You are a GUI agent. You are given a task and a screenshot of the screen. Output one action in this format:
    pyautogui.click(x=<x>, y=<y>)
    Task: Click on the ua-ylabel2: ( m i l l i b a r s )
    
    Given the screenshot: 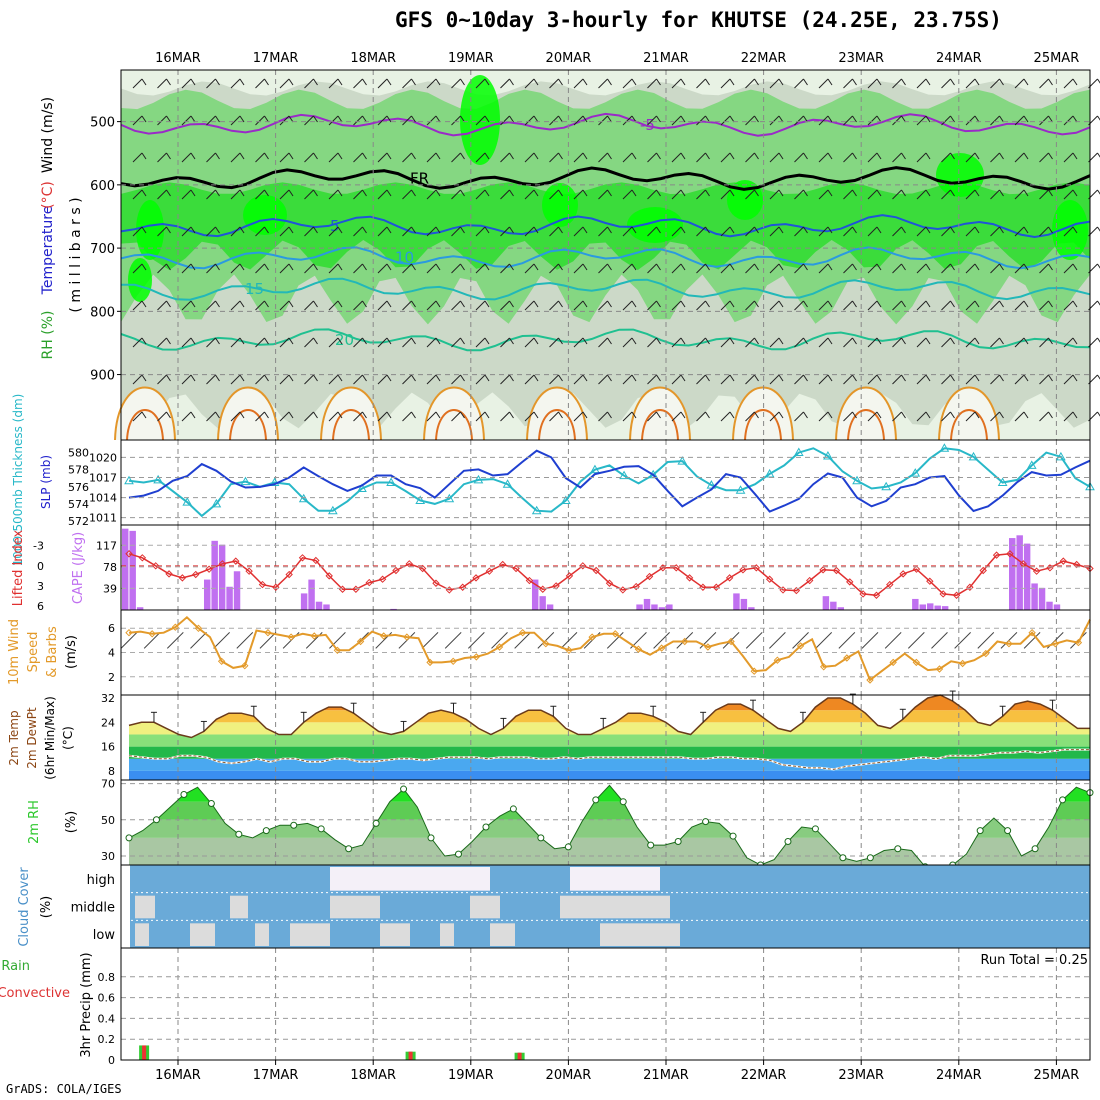 What is the action you would take?
    pyautogui.click(x=76, y=254)
    